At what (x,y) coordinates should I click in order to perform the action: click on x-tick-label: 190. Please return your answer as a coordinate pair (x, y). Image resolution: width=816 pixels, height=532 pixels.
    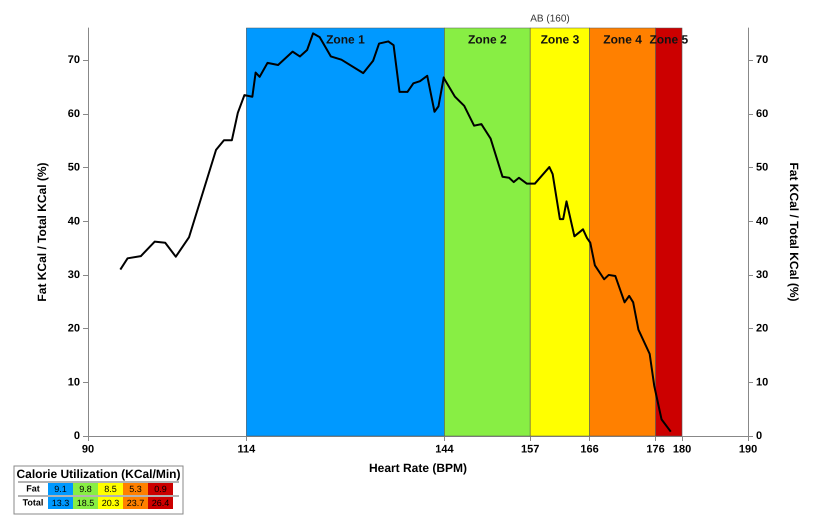
    Looking at the image, I should click on (748, 450).